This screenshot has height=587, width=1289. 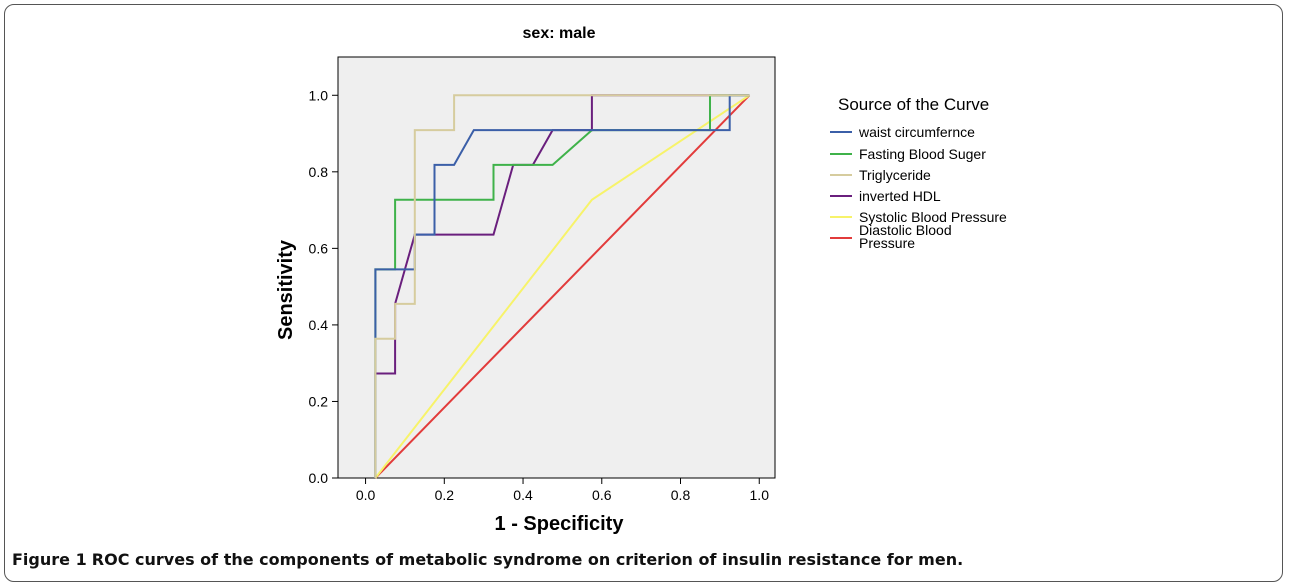 What do you see at coordinates (559, 33) in the screenshot?
I see `chart-title: sex: male` at bounding box center [559, 33].